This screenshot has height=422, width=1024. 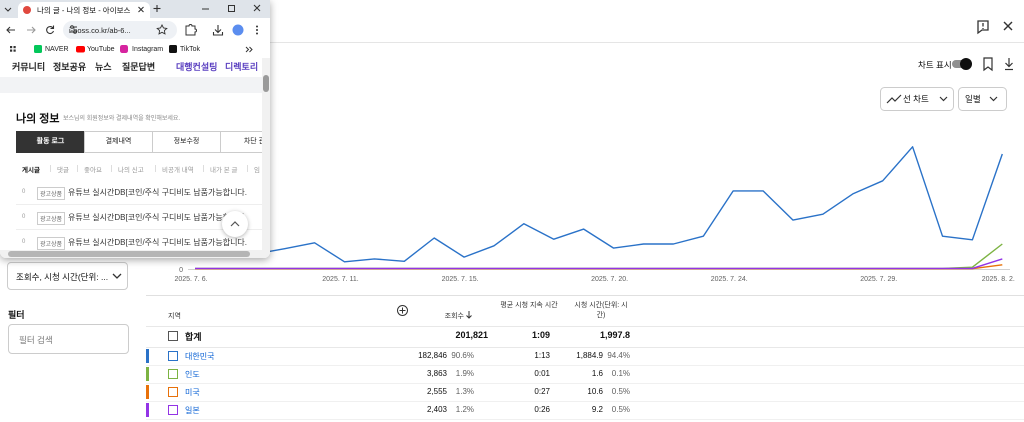 I want to click on active-tab: 나의 글 - 나의 정보 - 아이보스, so click(x=84, y=10).